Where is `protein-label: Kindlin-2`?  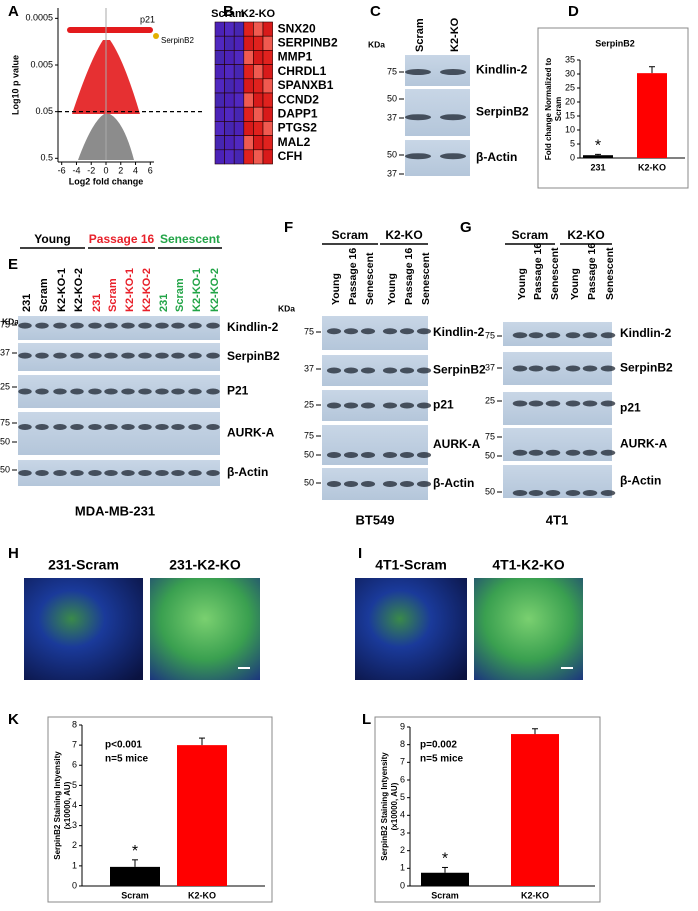
protein-label: Kindlin-2 is located at coordinates (646, 333).